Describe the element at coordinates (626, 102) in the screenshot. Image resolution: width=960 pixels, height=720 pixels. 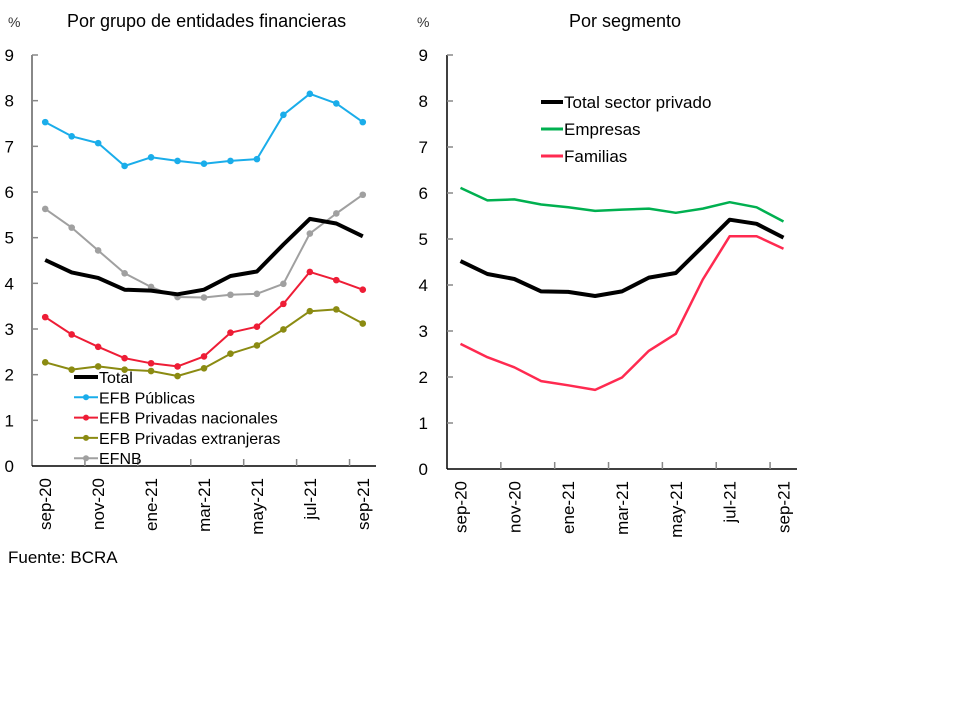
I see `legend-item: Total sector privado` at that location.